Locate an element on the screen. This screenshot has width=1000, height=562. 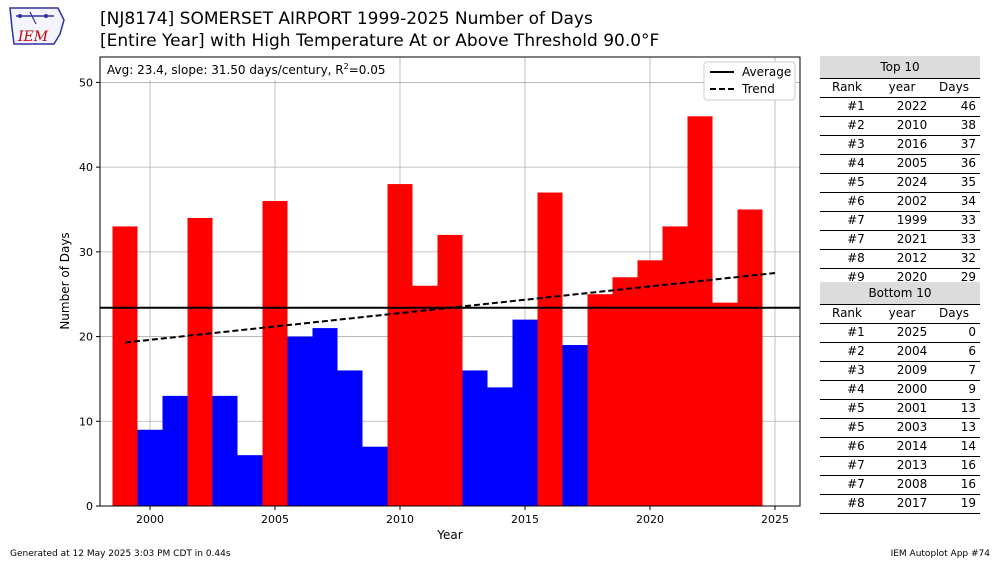
days-cell: 36 is located at coordinates (968, 163).